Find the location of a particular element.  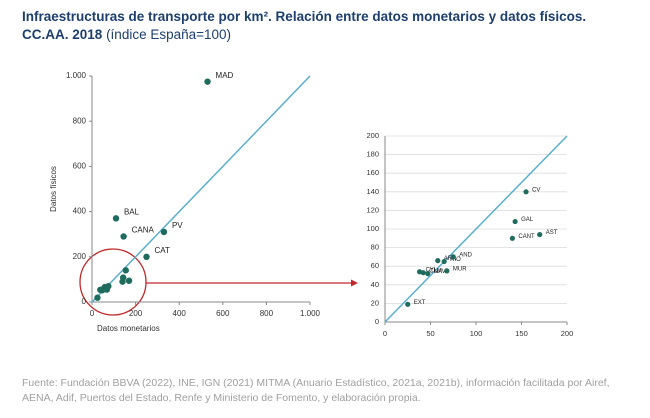

point-label: BAL is located at coordinates (132, 211).